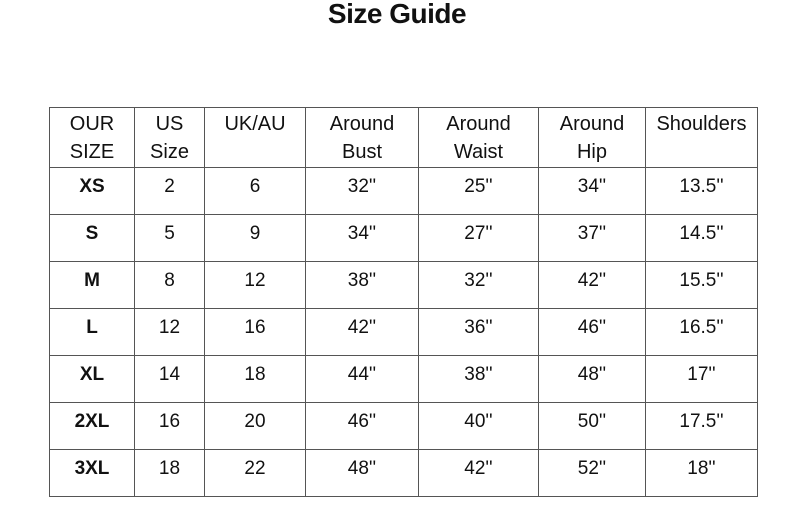 Image resolution: width=794 pixels, height=515 pixels. Describe the element at coordinates (701, 124) in the screenshot. I see `column-header-line: Shoulders` at that location.